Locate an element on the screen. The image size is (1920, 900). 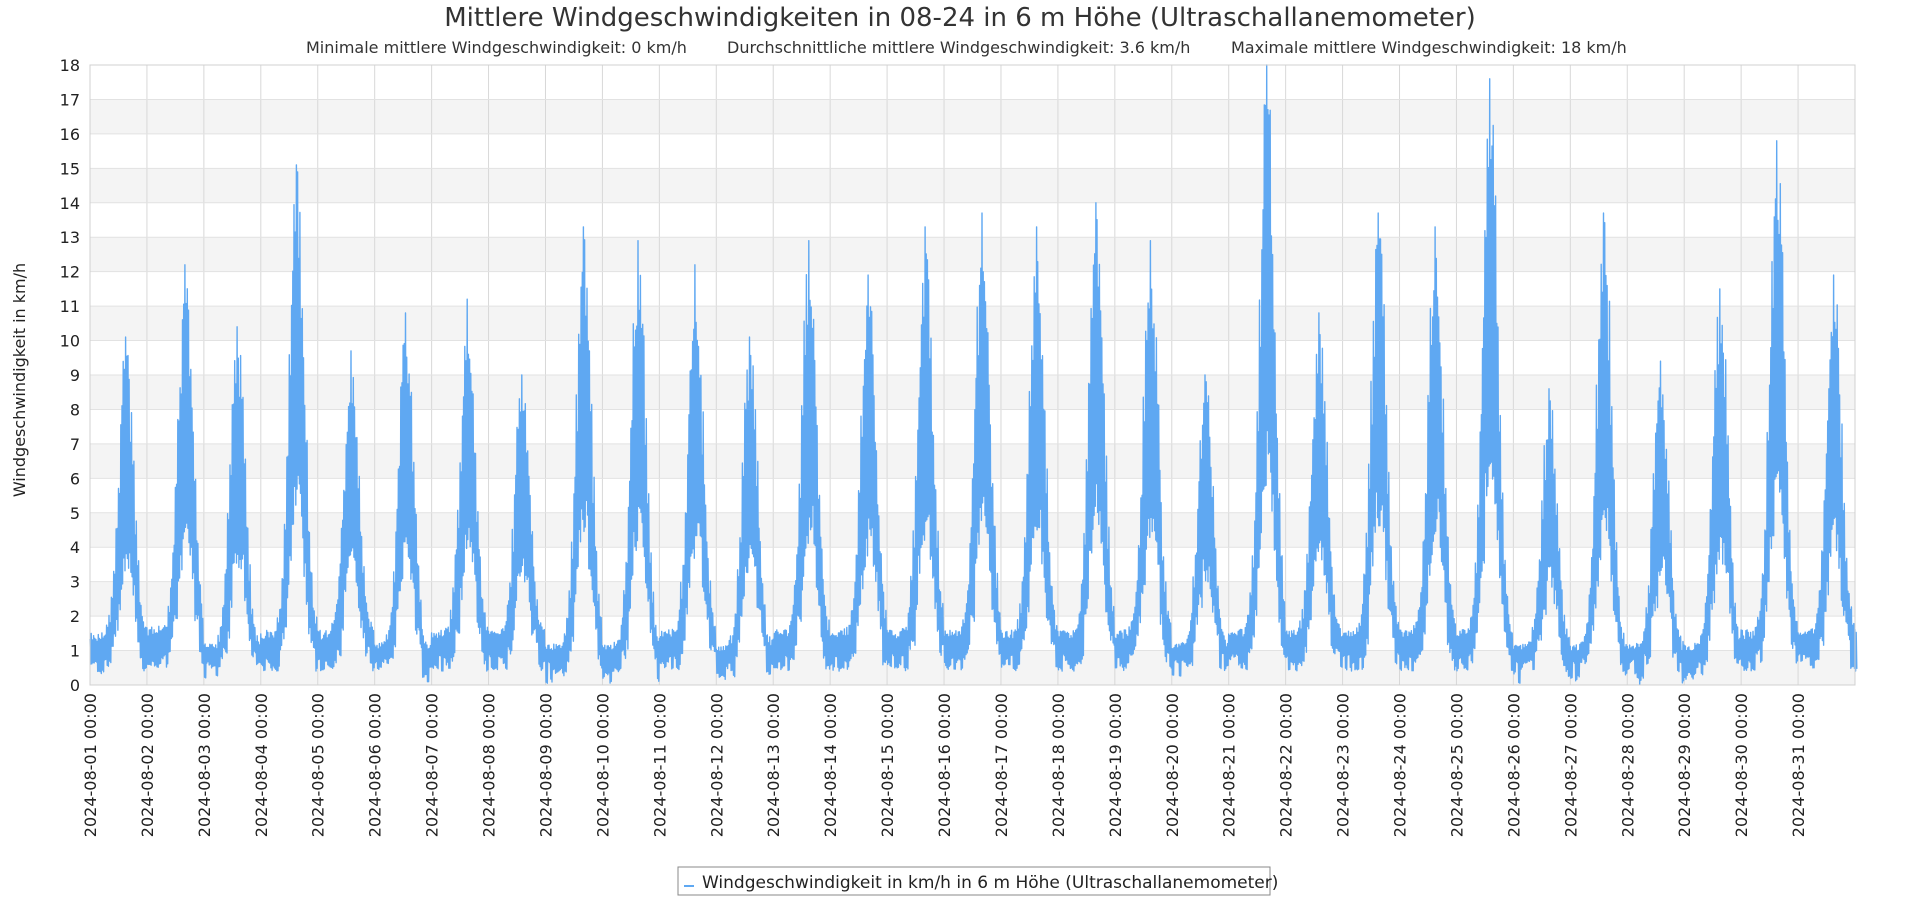
x-tick-label: 2024-08-18 00:00 is located at coordinates (1058, 765).